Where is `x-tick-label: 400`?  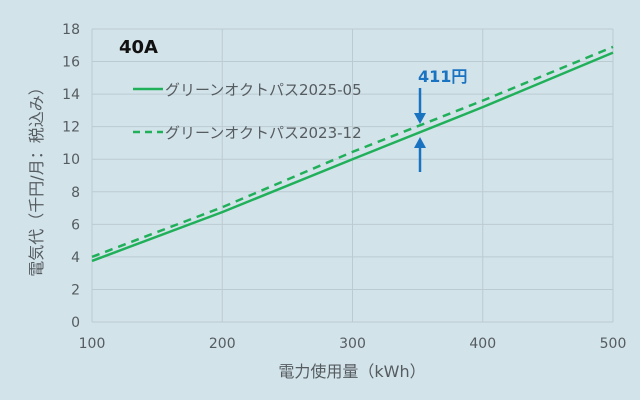 x-tick-label: 400 is located at coordinates (482, 344).